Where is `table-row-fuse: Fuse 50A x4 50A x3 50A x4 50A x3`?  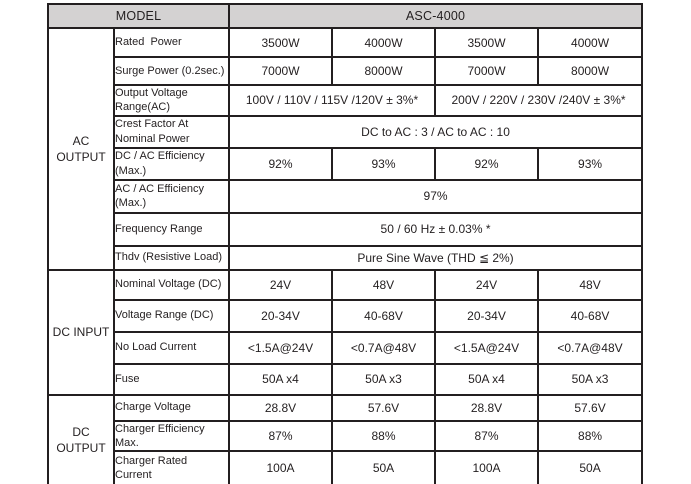
table-row-fuse: Fuse 50A x4 50A x3 50A x4 50A x3 is located at coordinates (346, 379).